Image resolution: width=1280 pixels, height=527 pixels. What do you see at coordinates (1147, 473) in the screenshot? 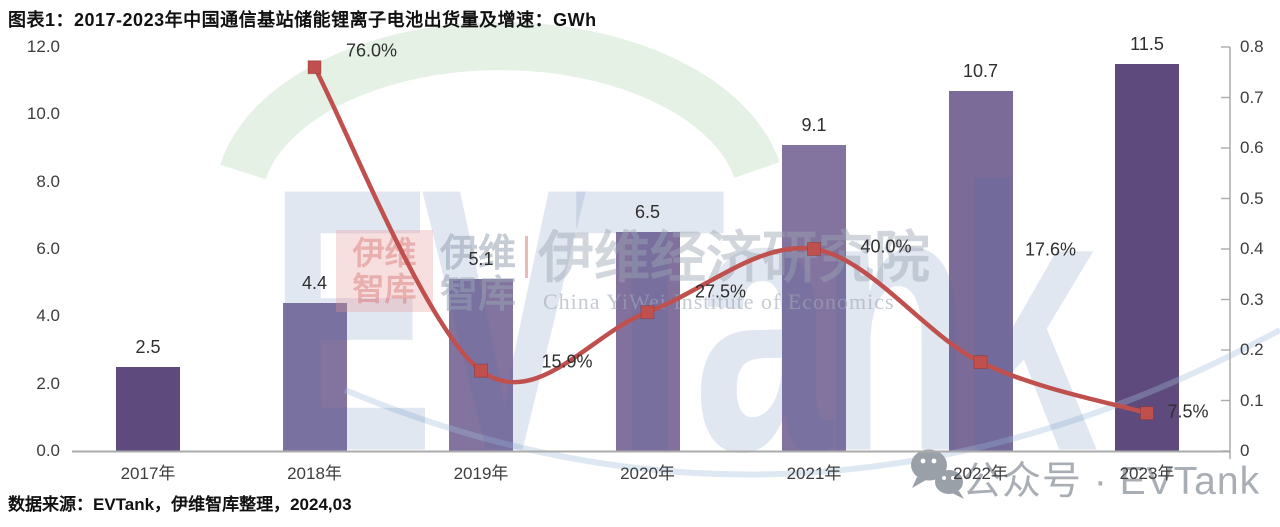
I see `x-axis-label: 2023年` at bounding box center [1147, 473].